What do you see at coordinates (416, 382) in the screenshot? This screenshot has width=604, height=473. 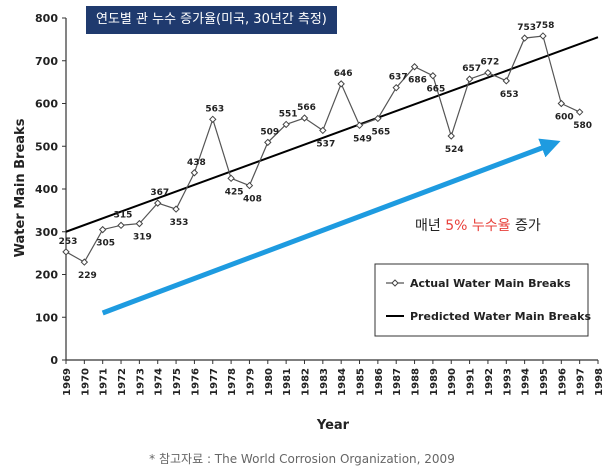 I see `x-tick-label: 1988` at bounding box center [416, 382].